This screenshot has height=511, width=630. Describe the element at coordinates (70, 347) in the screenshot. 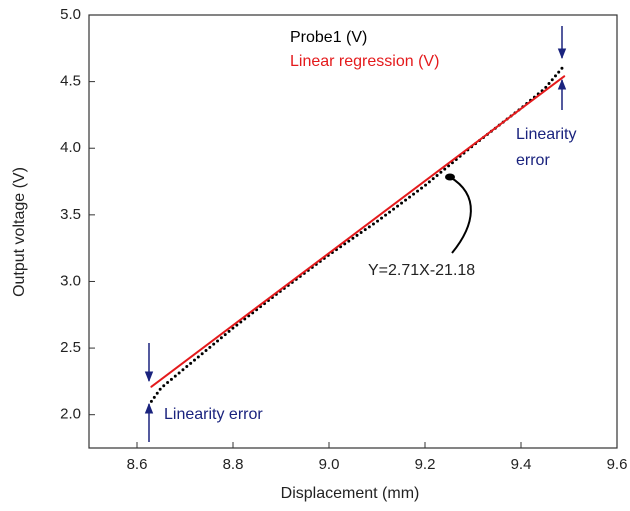

I see `y-tick-label: 2.5` at that location.